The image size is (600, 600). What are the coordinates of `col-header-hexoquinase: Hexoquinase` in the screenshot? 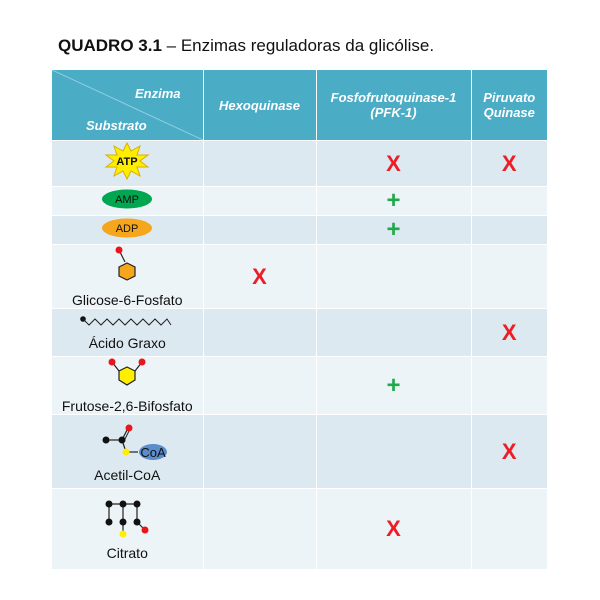 It's located at (259, 105).